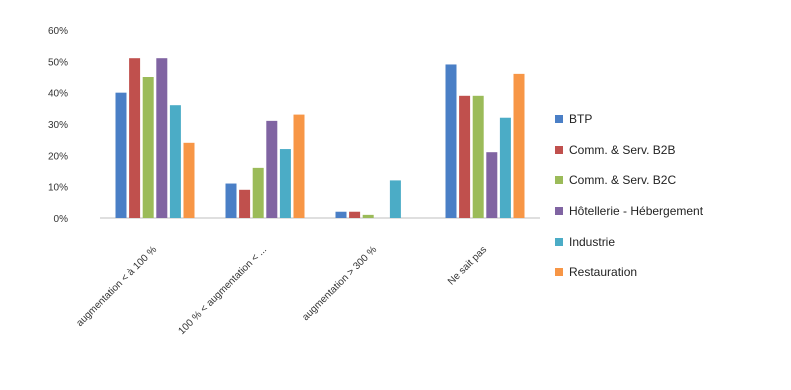 The image size is (791, 390). What do you see at coordinates (339, 283) in the screenshot?
I see `x-category-label: augmentation > 300 %` at bounding box center [339, 283].